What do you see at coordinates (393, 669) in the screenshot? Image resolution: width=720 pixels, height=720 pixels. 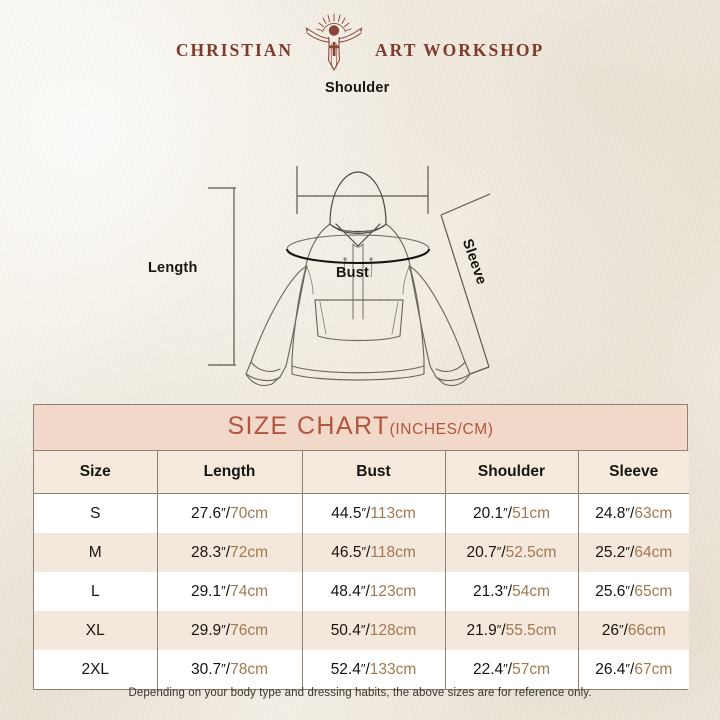 I see `value-cm: 133cm` at bounding box center [393, 669].